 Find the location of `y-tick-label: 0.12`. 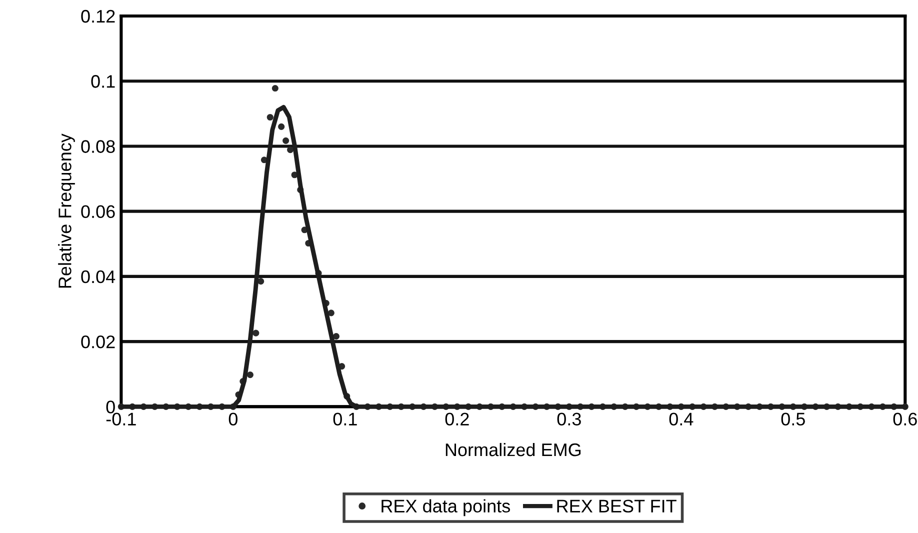

y-tick-label: 0.12 is located at coordinates (98, 16).